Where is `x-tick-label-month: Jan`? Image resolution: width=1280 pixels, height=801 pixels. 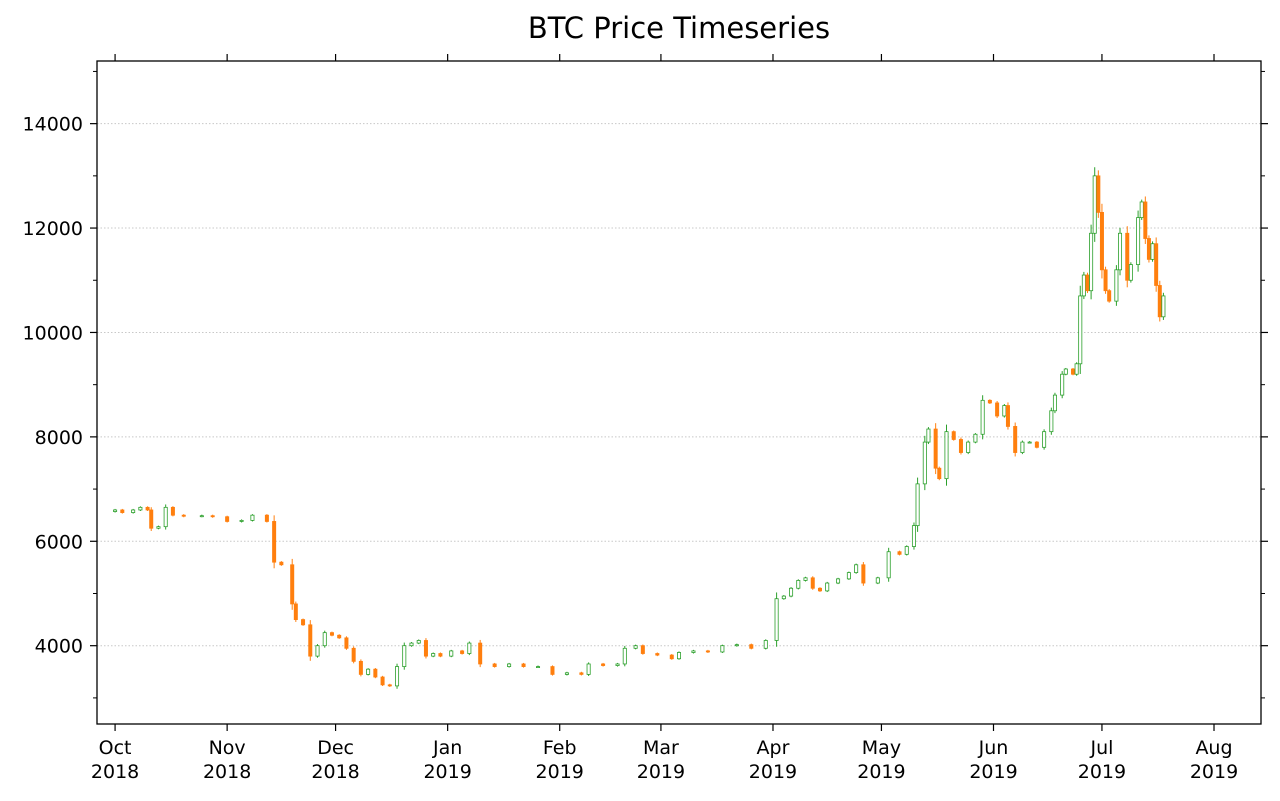
x-tick-label-month: Jan is located at coordinates (447, 748).